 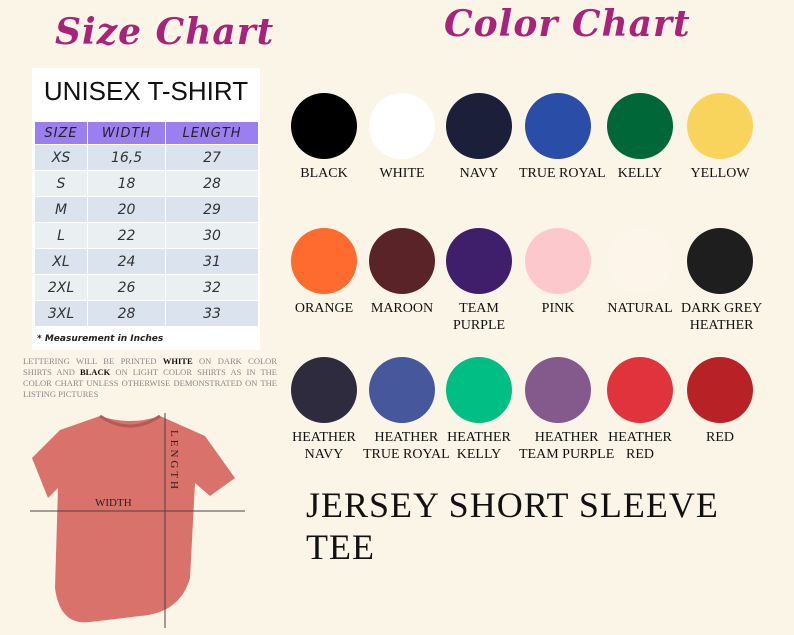 I want to click on size-row: L 22 30, so click(x=146, y=235).